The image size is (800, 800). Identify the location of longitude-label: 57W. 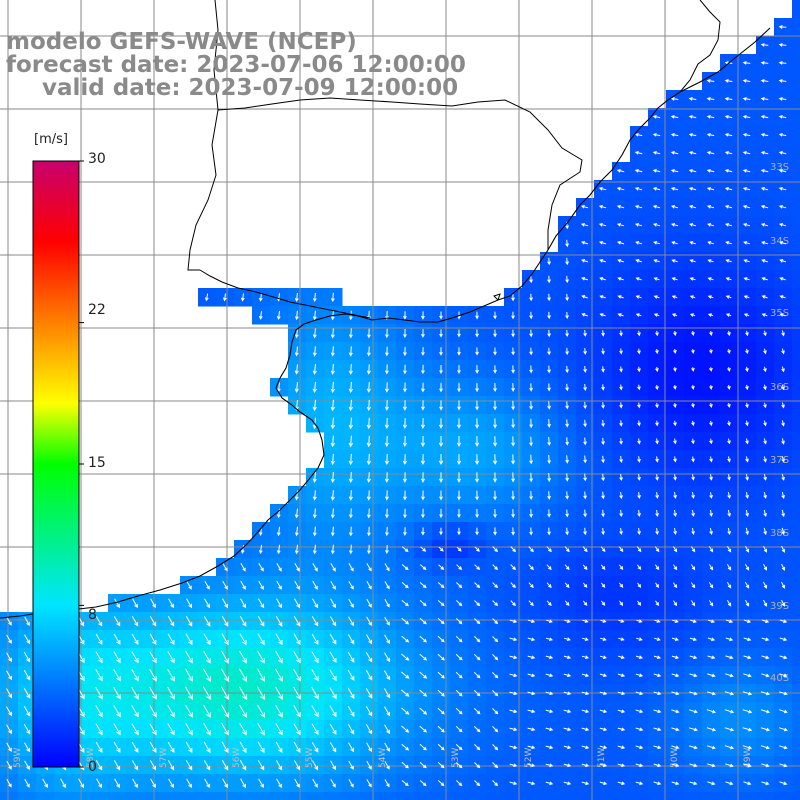
(164, 758).